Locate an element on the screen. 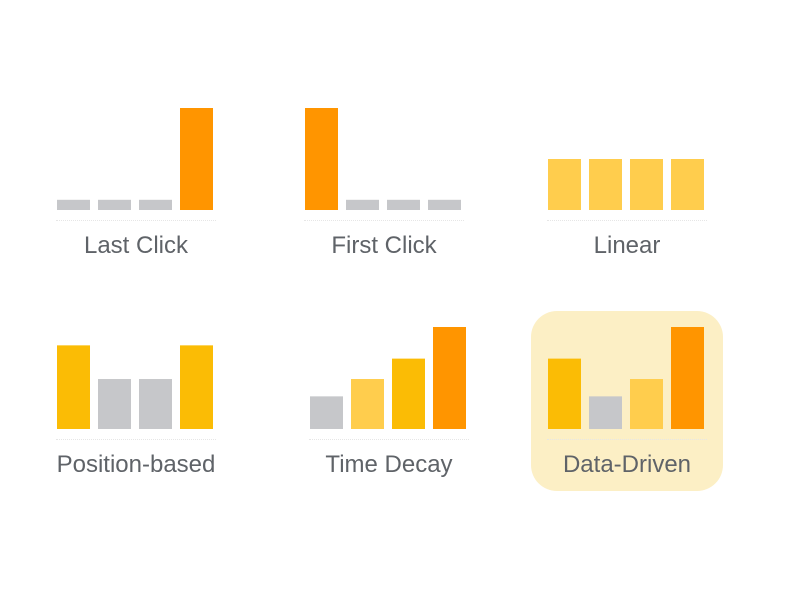 Image resolution: width=800 pixels, height=600 pixels. chart-last-click: Last Click is located at coordinates (136, 182).